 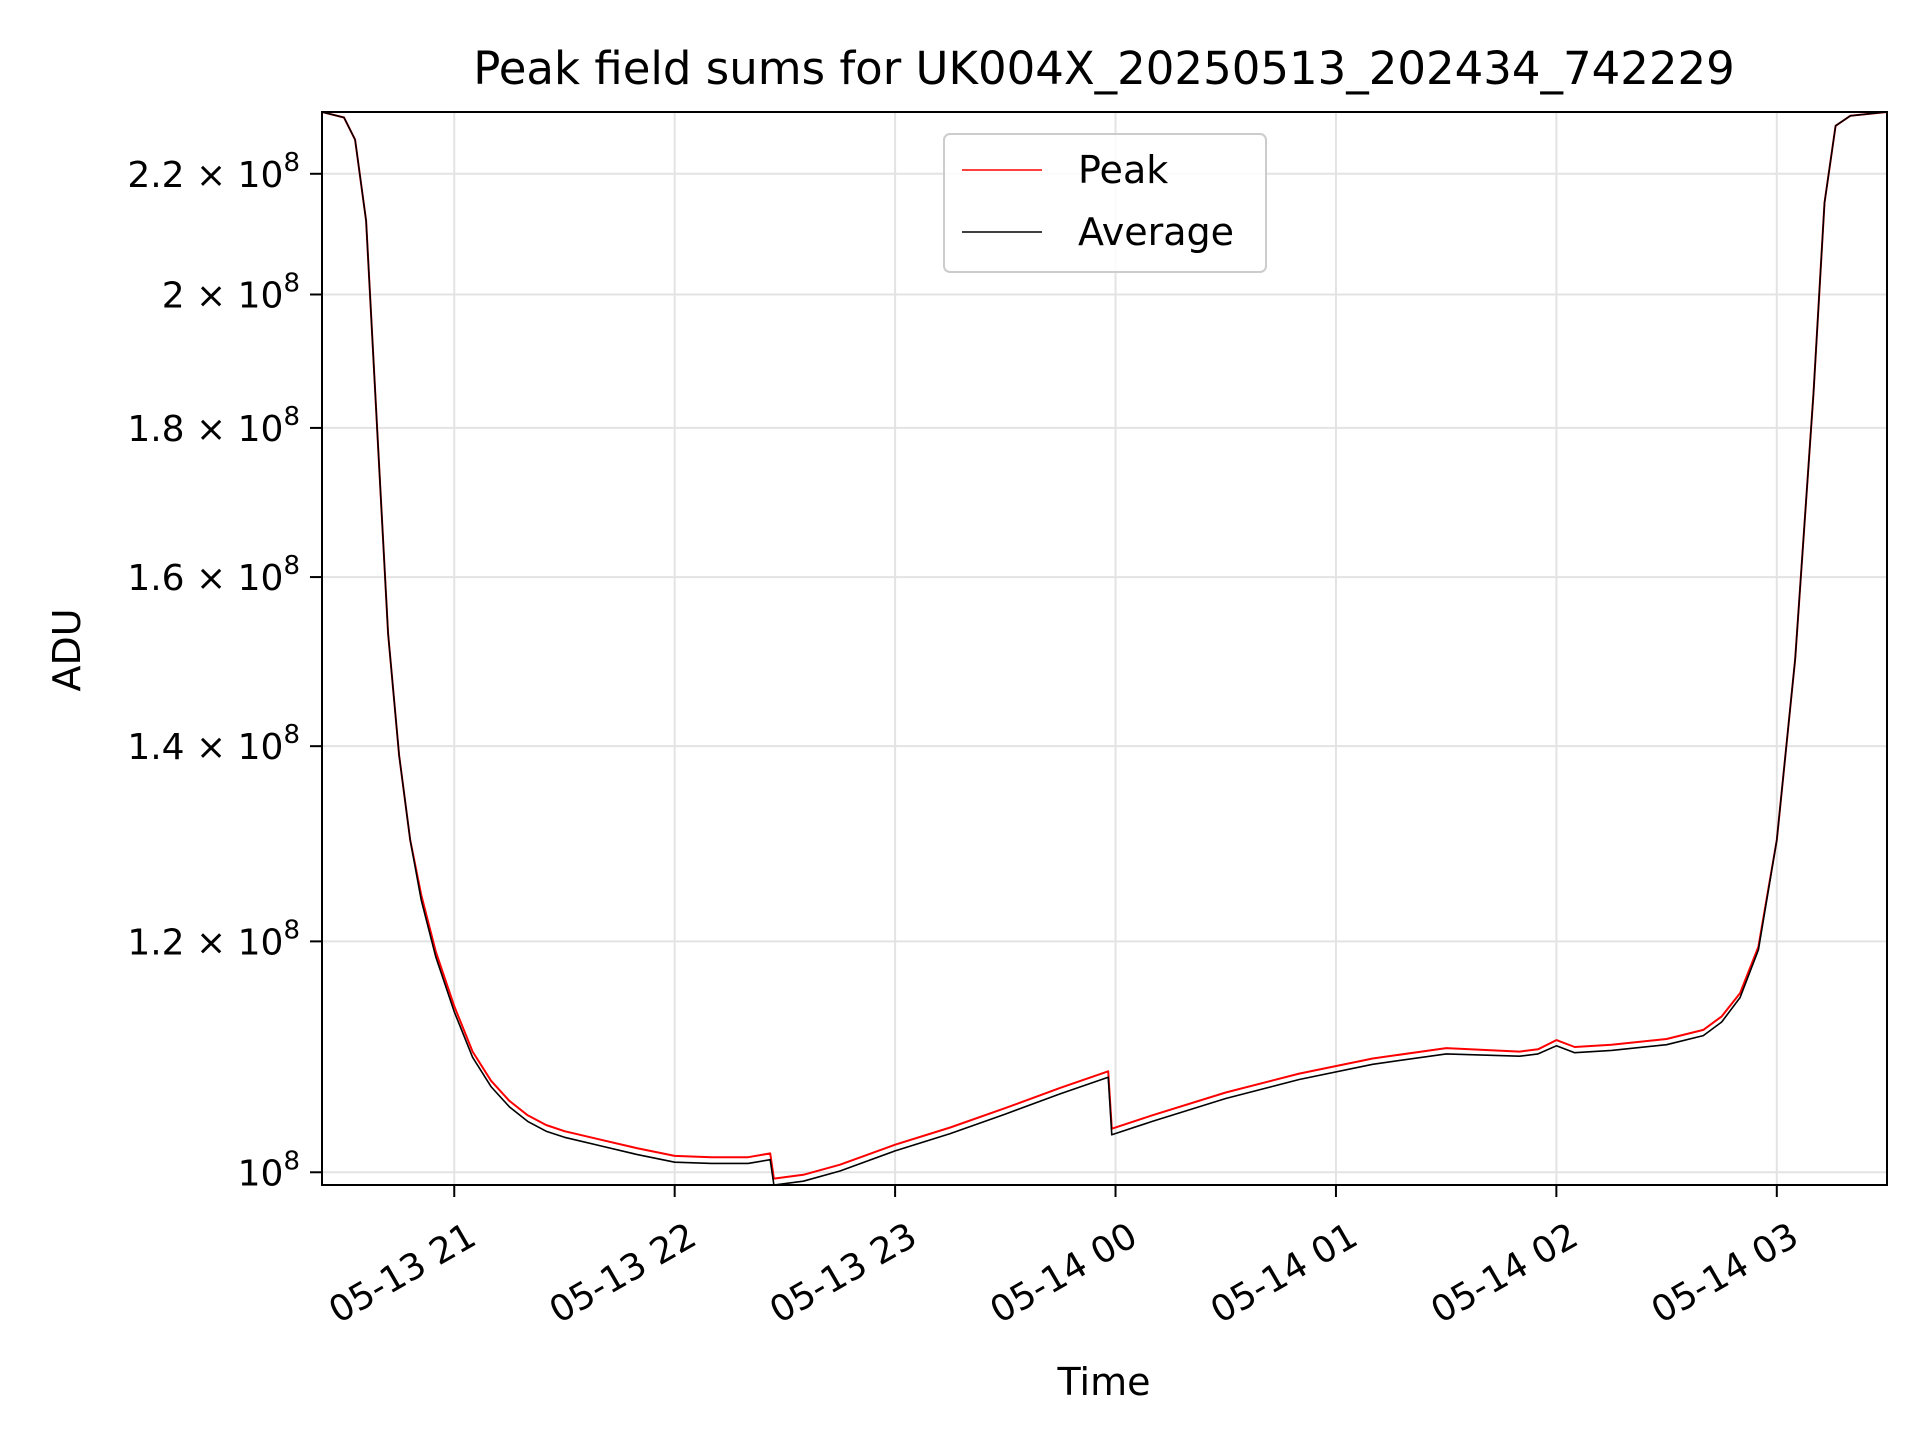 I want to click on y-tick-label: 1.2 × 108, so click(x=213, y=939).